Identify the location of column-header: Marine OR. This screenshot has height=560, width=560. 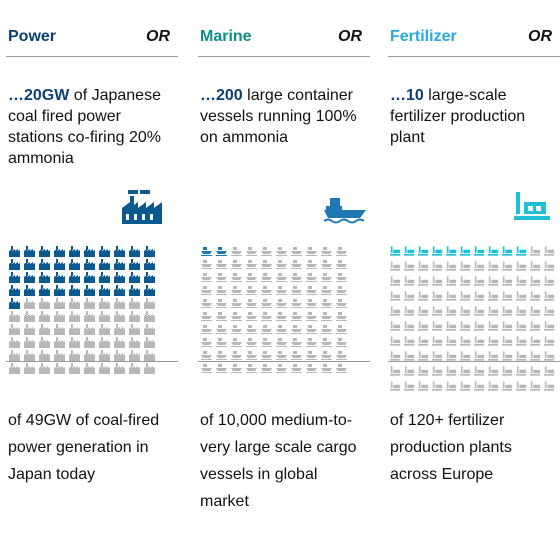
(284, 38).